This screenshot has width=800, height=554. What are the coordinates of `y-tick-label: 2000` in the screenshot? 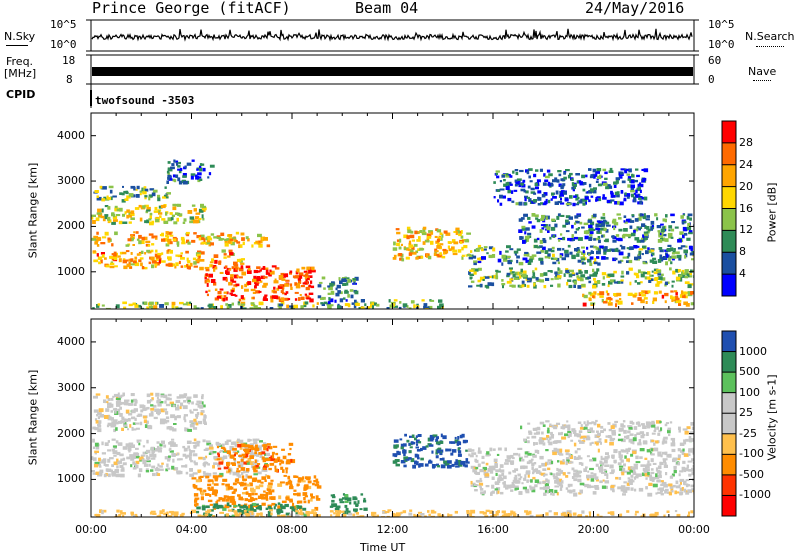 It's located at (71, 226).